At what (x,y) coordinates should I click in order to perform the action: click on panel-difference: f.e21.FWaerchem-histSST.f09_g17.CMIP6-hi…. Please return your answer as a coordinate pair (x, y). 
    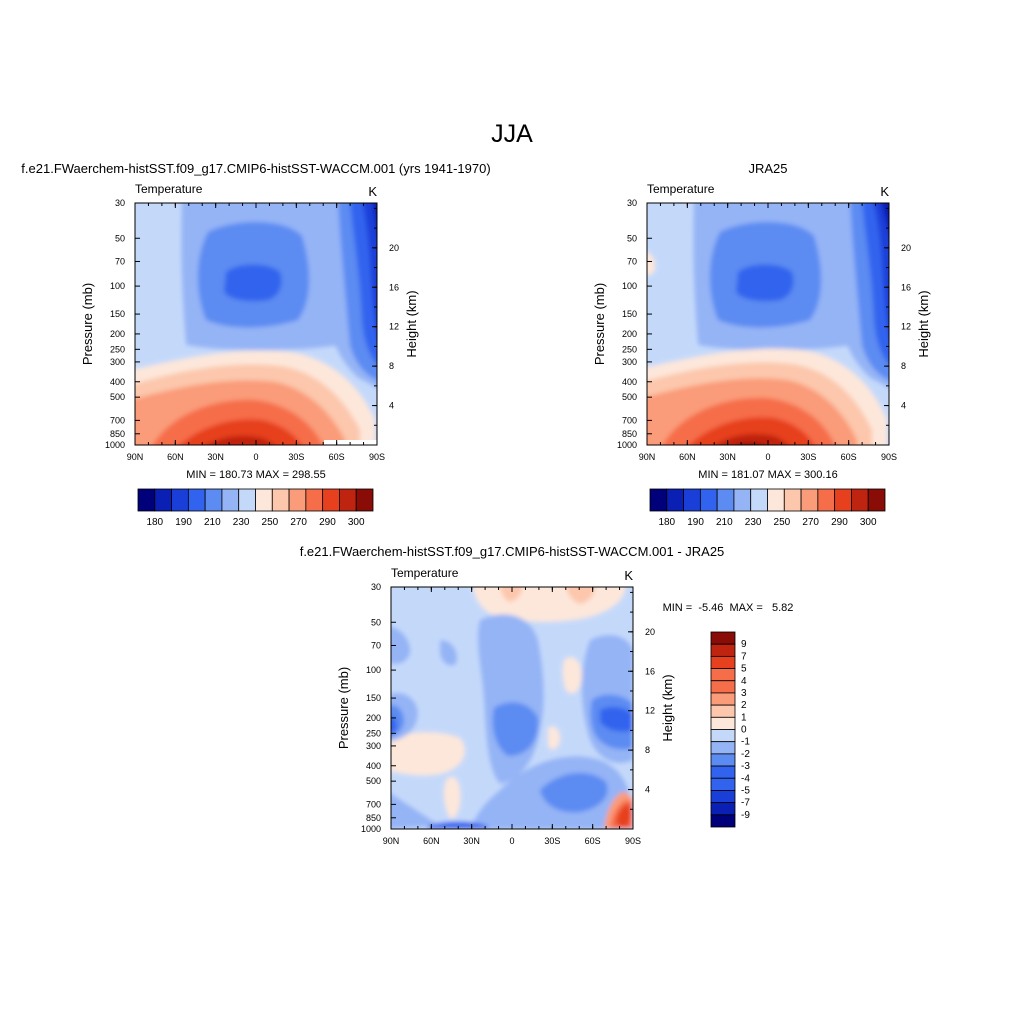
    Looking at the image, I should click on (547, 695).